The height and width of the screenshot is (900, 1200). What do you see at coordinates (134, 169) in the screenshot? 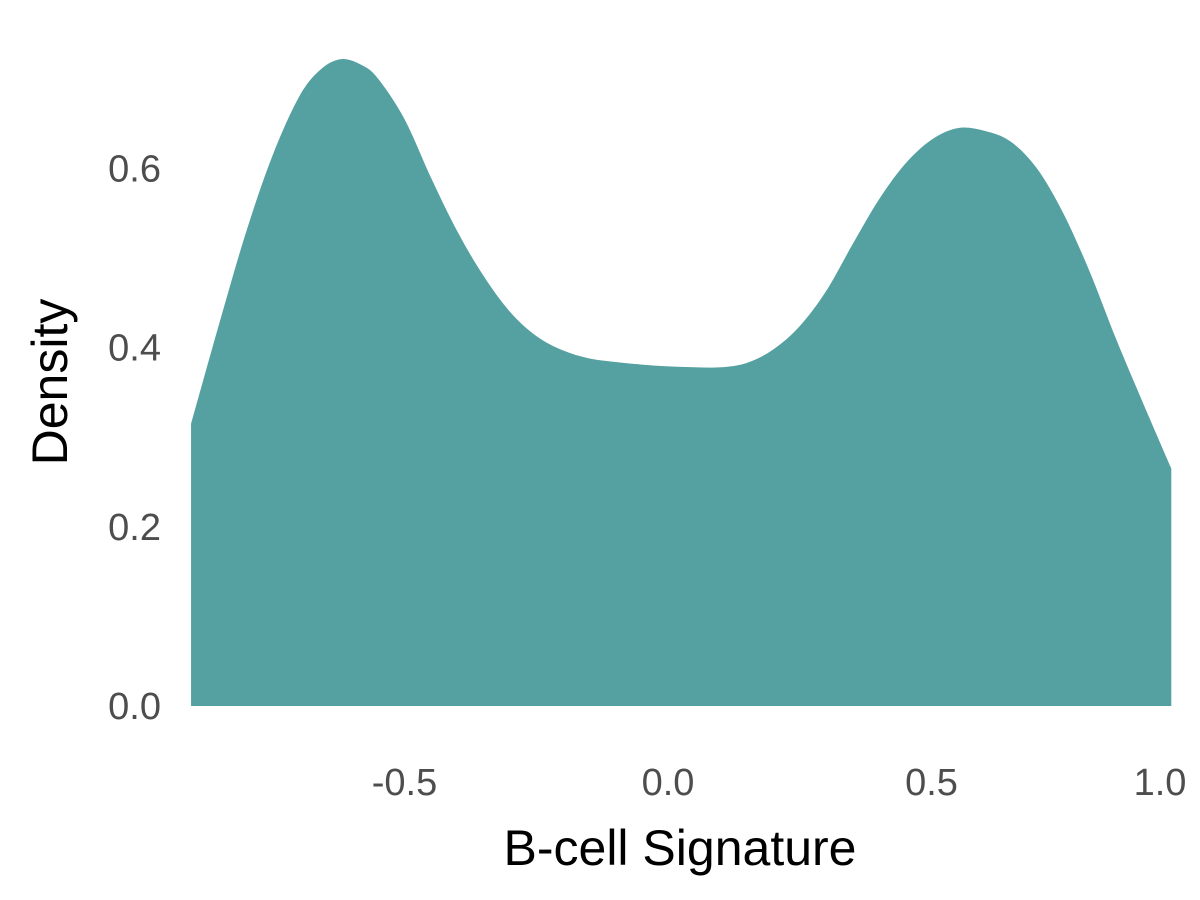
I see `y-tick-label: 0.6` at bounding box center [134, 169].